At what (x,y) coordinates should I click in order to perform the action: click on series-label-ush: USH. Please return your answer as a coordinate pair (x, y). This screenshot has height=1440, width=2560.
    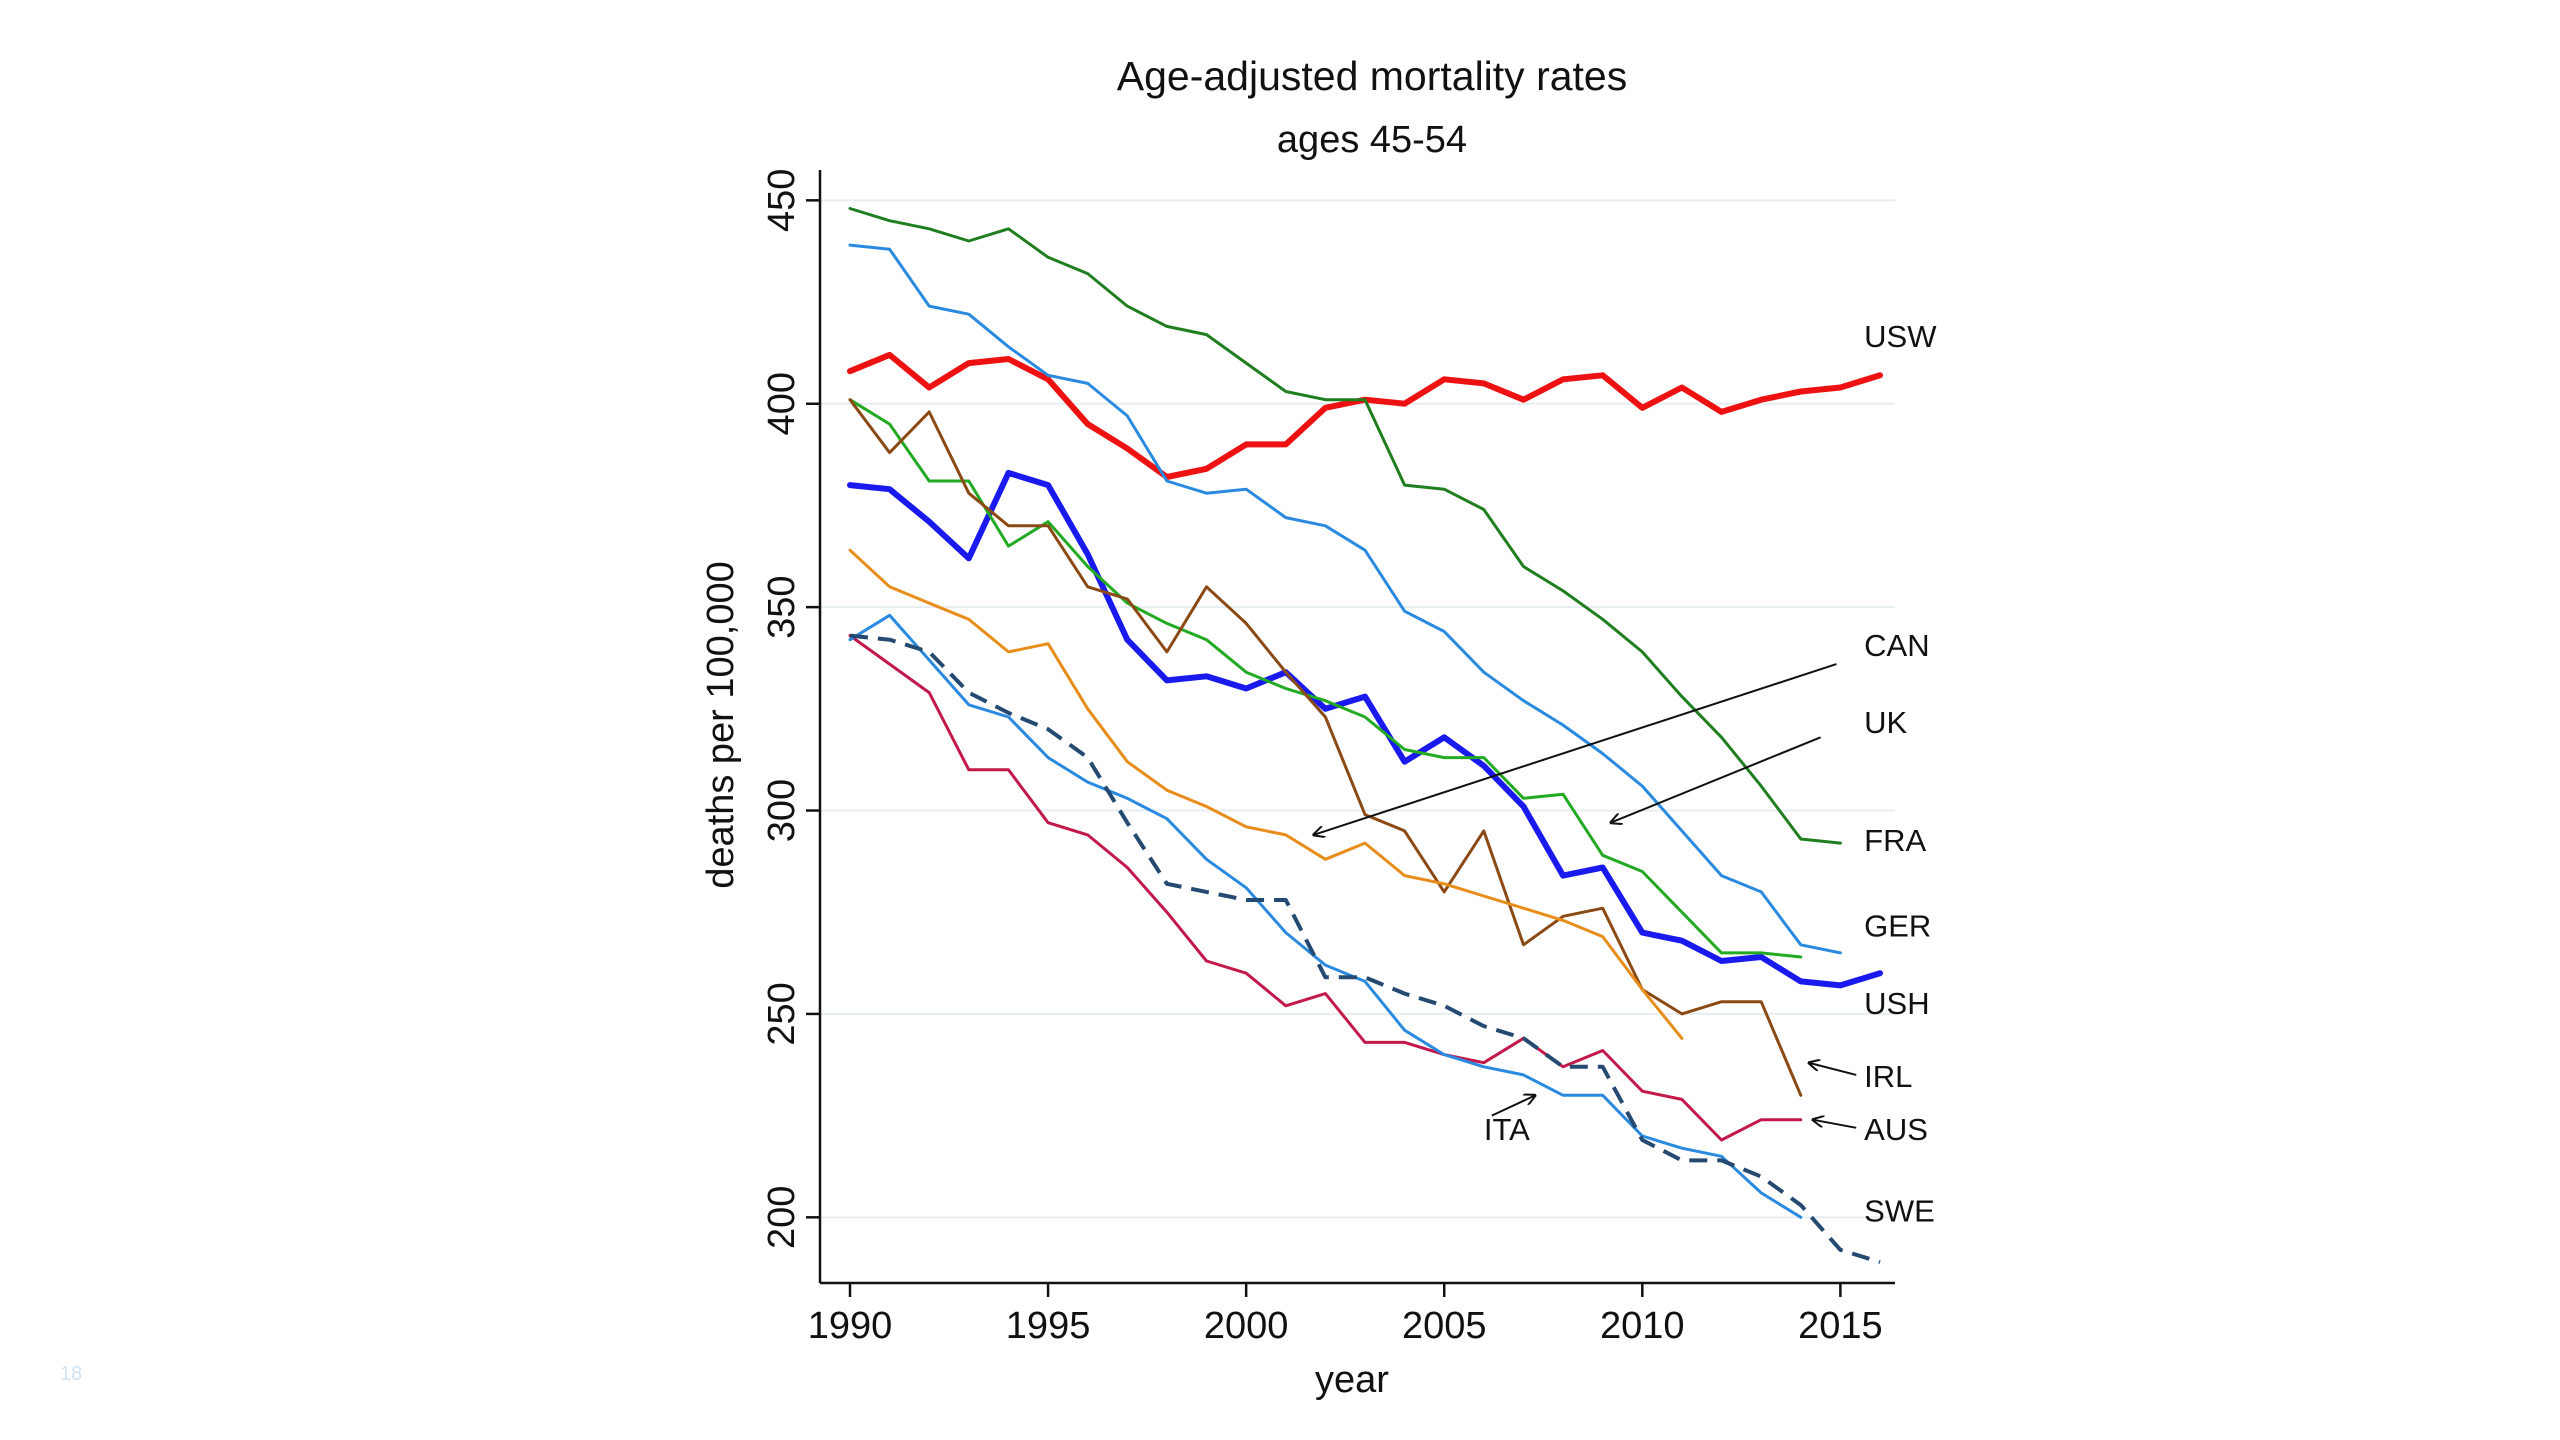
    Looking at the image, I should click on (1896, 1003).